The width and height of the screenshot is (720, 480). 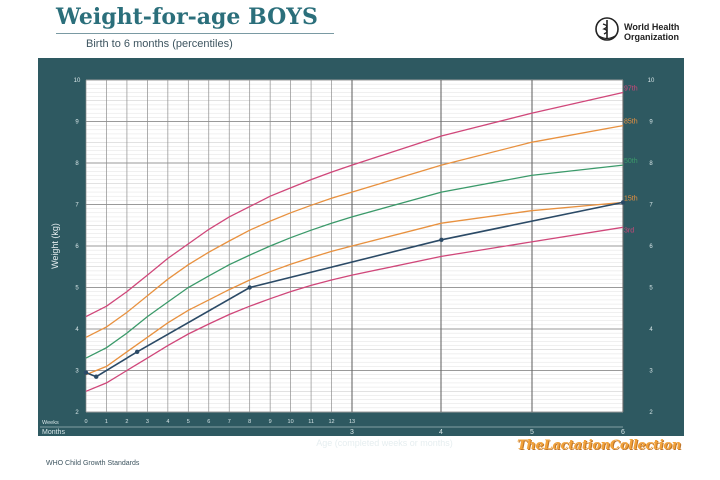 What do you see at coordinates (106, 422) in the screenshot?
I see `week-tick-label: 1` at bounding box center [106, 422].